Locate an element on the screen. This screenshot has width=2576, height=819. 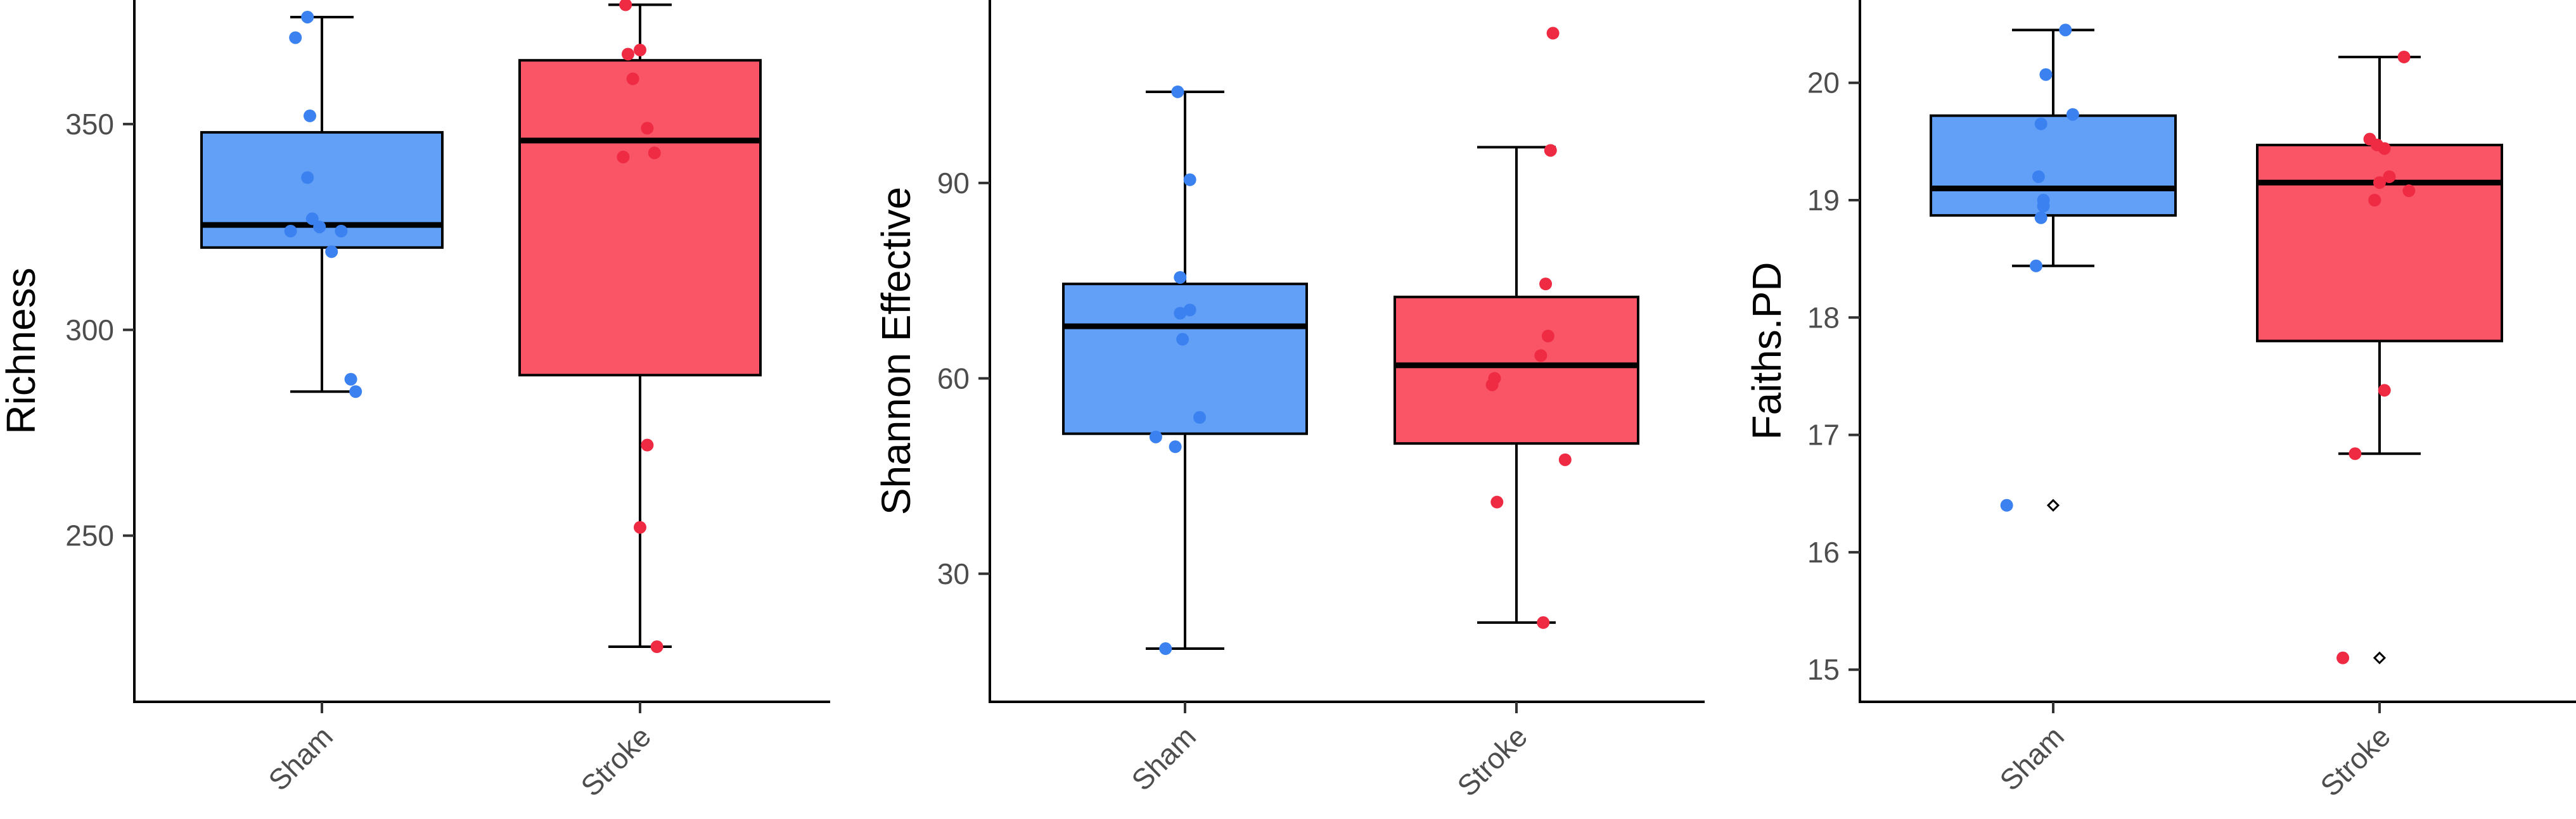
y-tick-label: 30 is located at coordinates (953, 573).